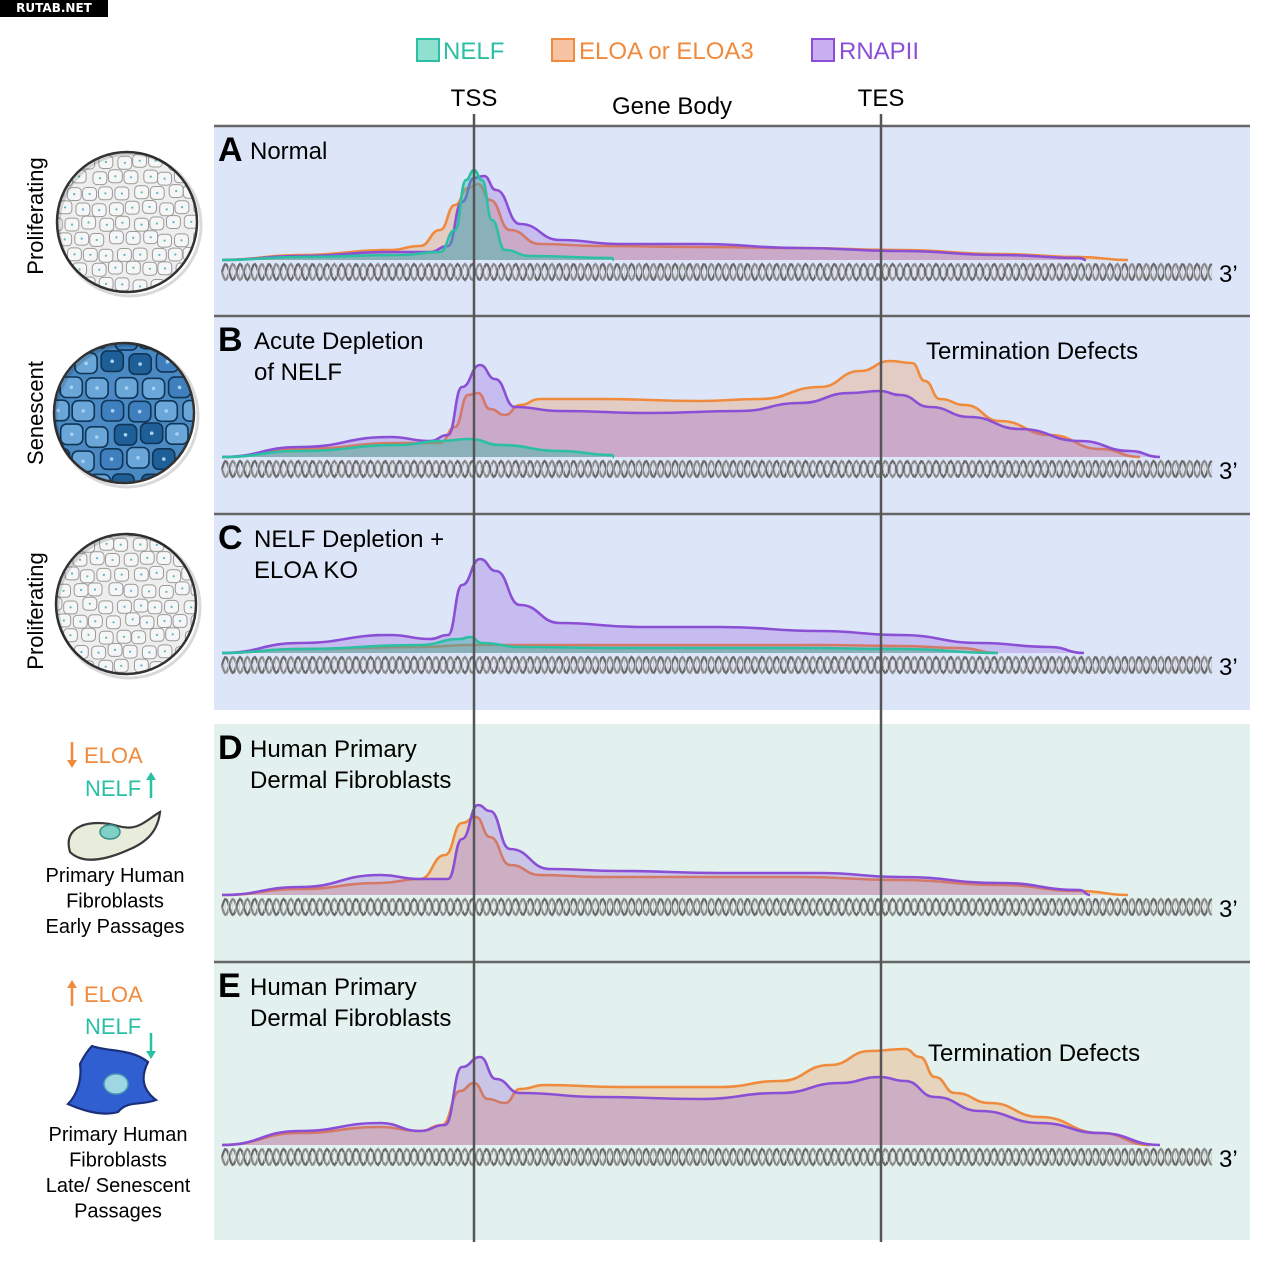 This screenshot has width=1280, height=1280. Describe the element at coordinates (306, 570) in the screenshot. I see `panel-title-line: ELOA KO` at that location.